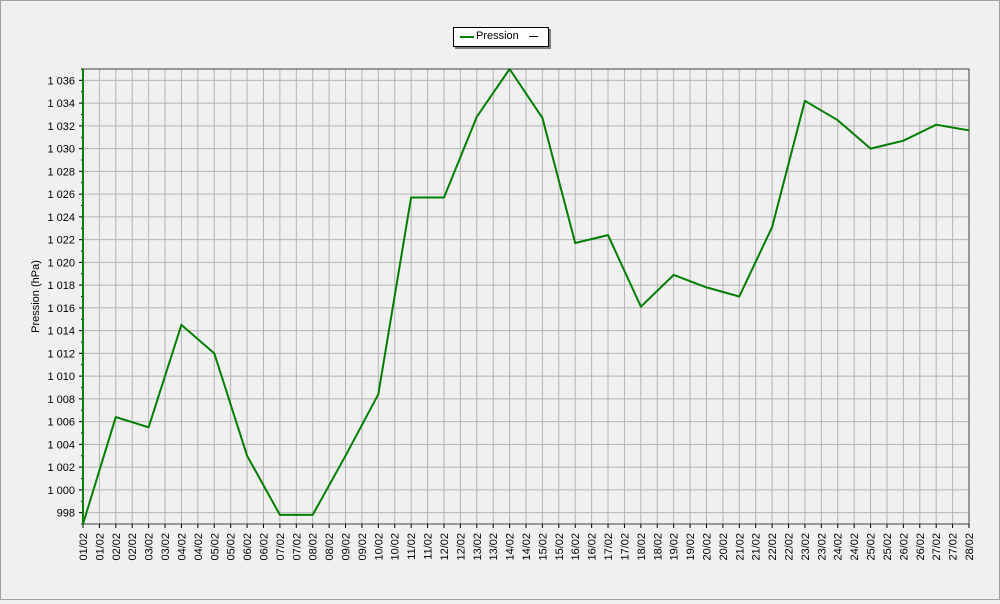 This screenshot has width=1000, height=604. I want to click on y-tick-label: 1 030, so click(61, 150).